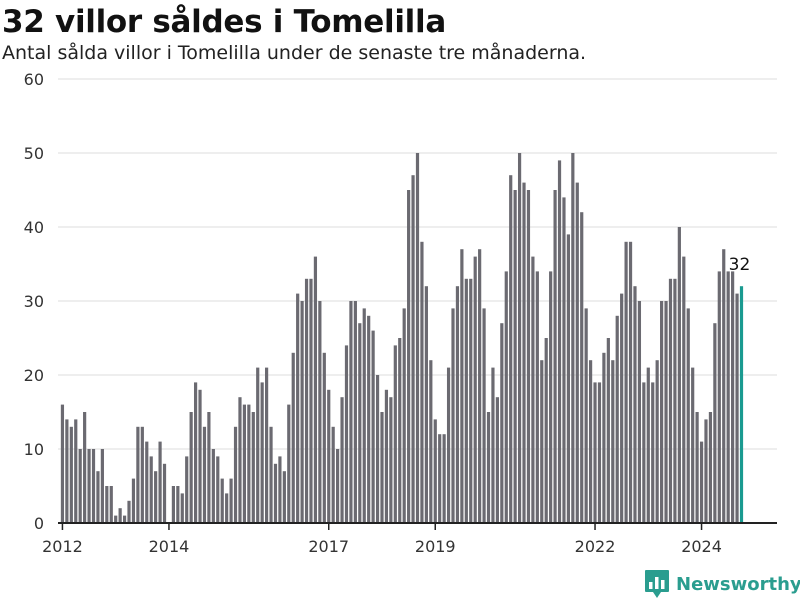  What do you see at coordinates (34, 301) in the screenshot?
I see `y-axis-ticks: 0 10 20 30 40 50 60` at bounding box center [34, 301].